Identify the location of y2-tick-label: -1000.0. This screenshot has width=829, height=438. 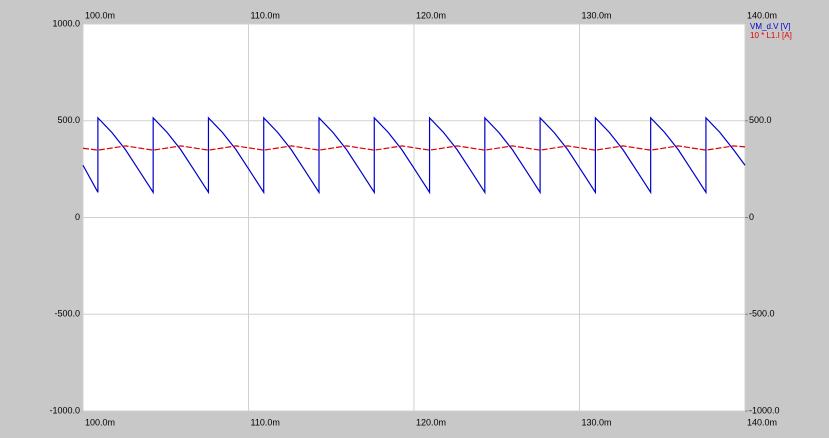
(764, 410).